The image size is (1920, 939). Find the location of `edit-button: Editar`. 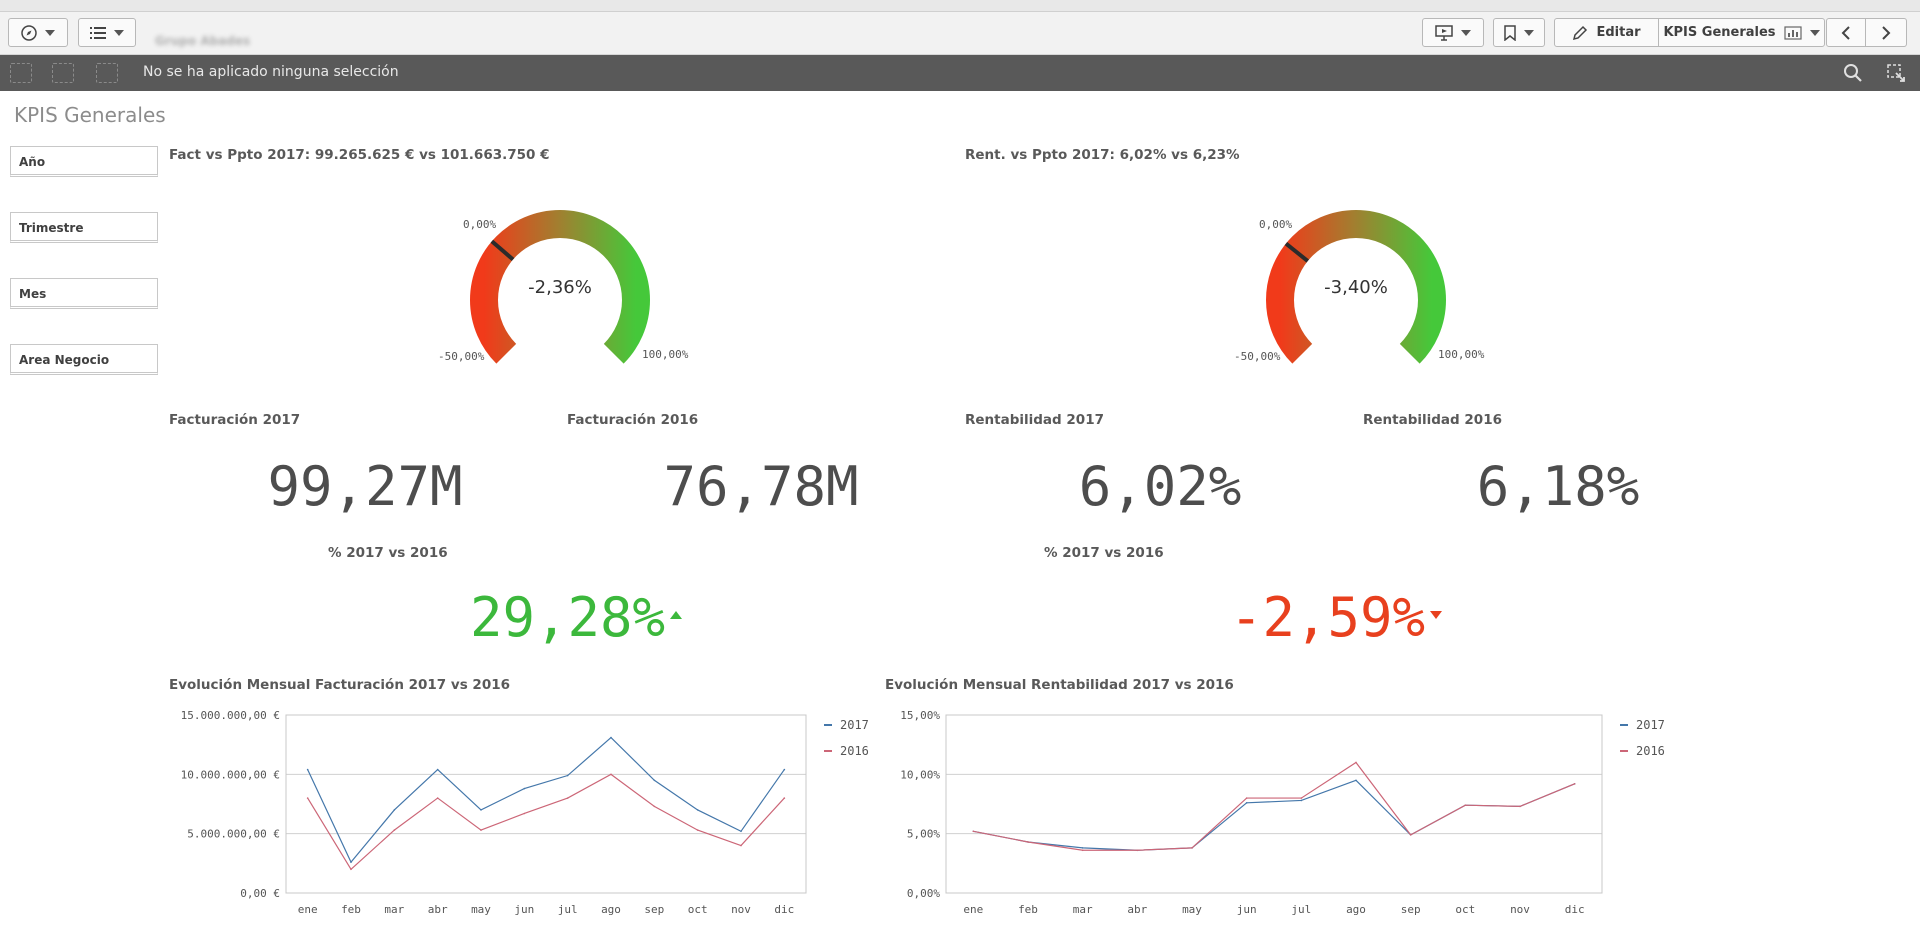

edit-button: Editar is located at coordinates (1606, 32).